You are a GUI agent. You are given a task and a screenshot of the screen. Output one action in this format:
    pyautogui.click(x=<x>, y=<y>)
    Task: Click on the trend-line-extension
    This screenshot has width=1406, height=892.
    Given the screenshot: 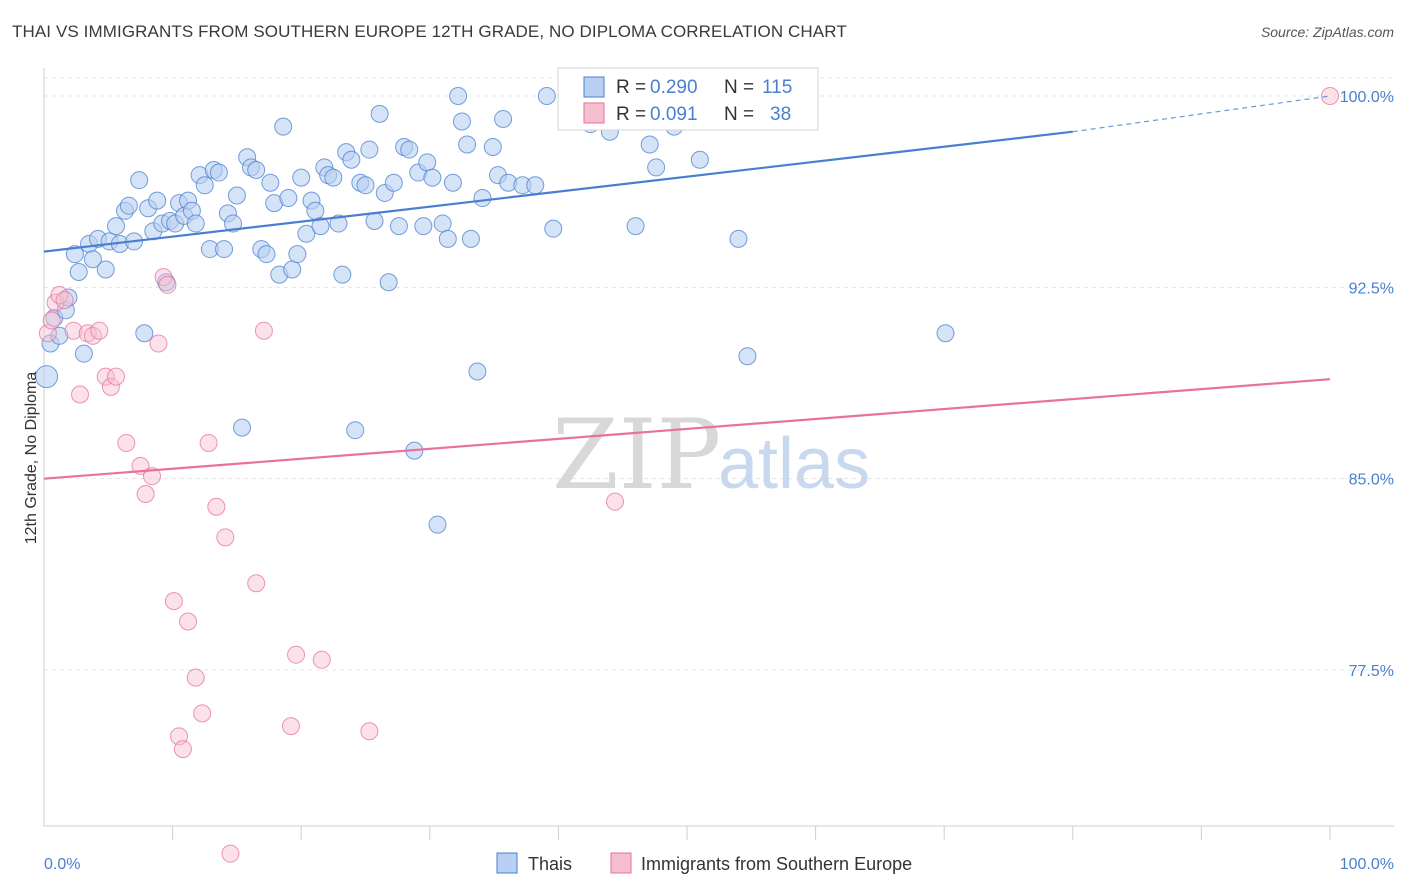 What is the action you would take?
    pyautogui.click(x=1201, y=114)
    